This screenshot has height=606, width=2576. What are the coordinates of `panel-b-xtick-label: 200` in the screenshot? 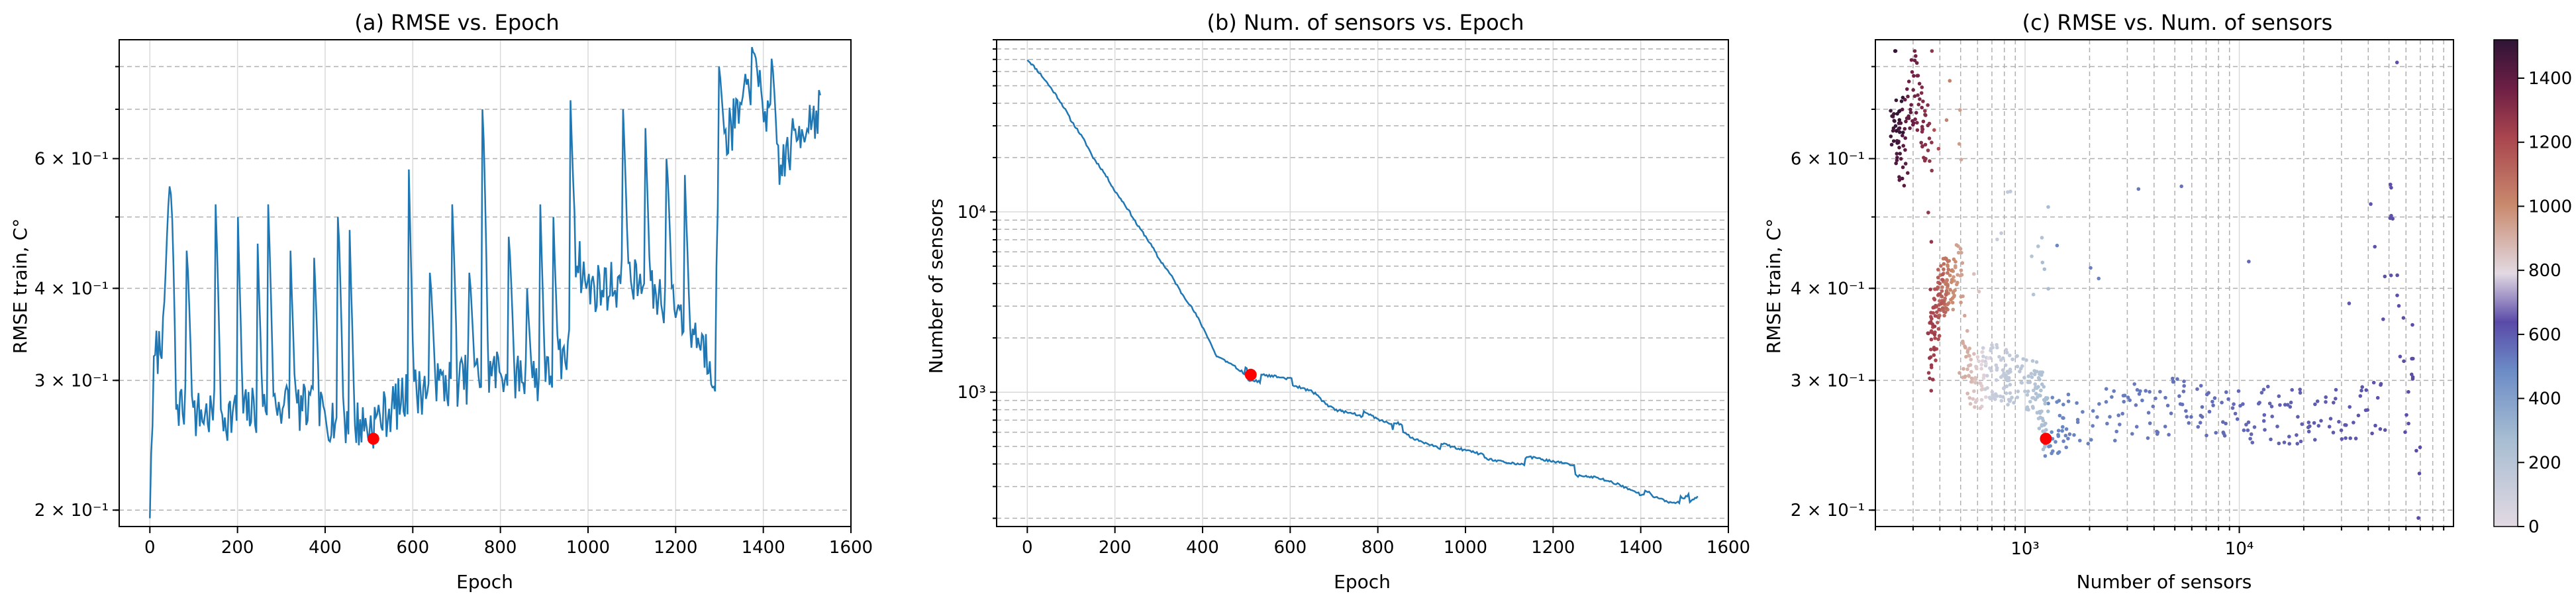 It's located at (1115, 548).